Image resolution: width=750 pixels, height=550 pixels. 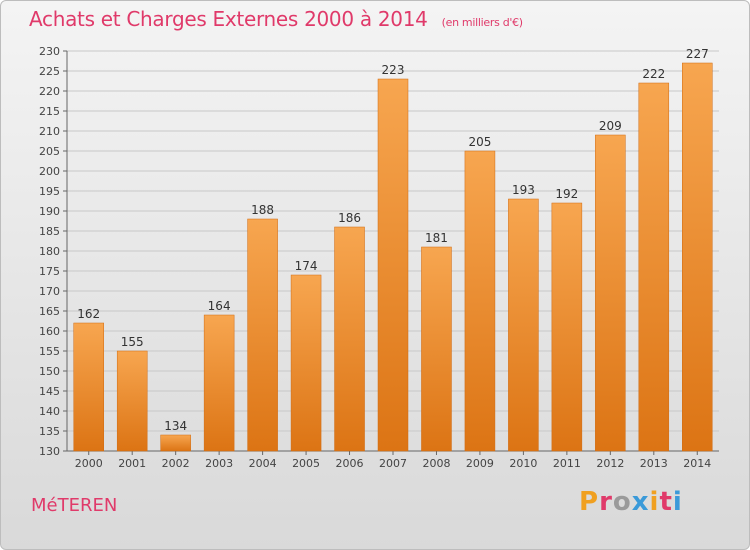 What do you see at coordinates (523, 325) in the screenshot?
I see `bar-2010` at bounding box center [523, 325].